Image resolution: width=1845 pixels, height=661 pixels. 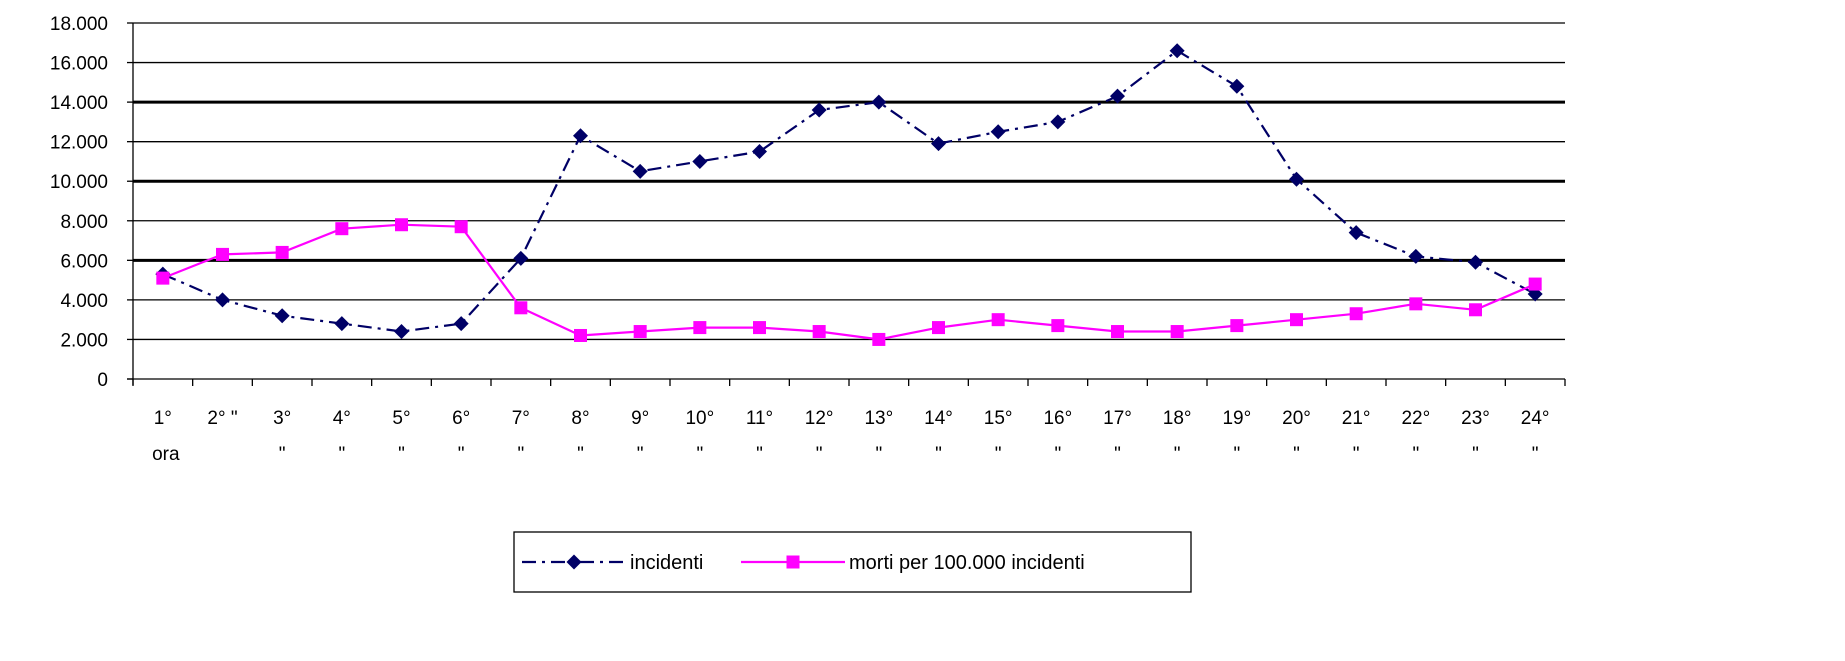 I want to click on x-tick-label: 6°, so click(x=461, y=418).